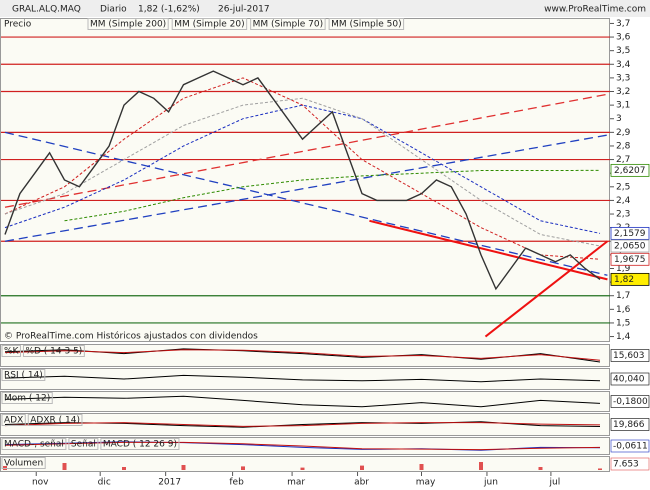 Image resolution: width=650 pixels, height=490 pixels. Describe the element at coordinates (169, 483) in the screenshot. I see `x-tick-label: 2017` at that location.